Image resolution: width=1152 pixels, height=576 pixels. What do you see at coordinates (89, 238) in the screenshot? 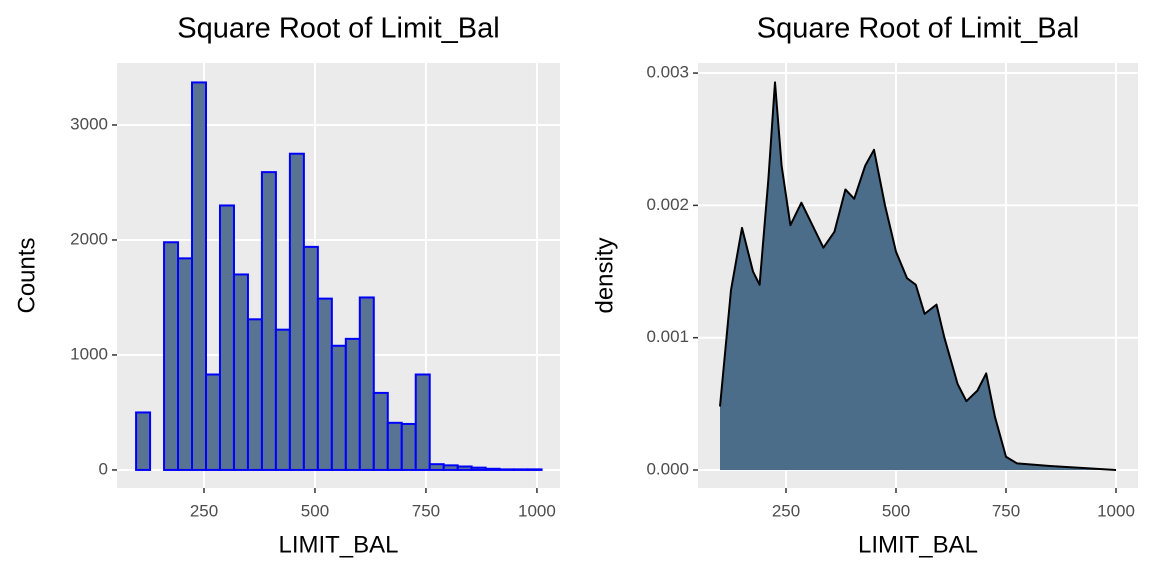
I see `y-tick-label: 2000` at bounding box center [89, 238].